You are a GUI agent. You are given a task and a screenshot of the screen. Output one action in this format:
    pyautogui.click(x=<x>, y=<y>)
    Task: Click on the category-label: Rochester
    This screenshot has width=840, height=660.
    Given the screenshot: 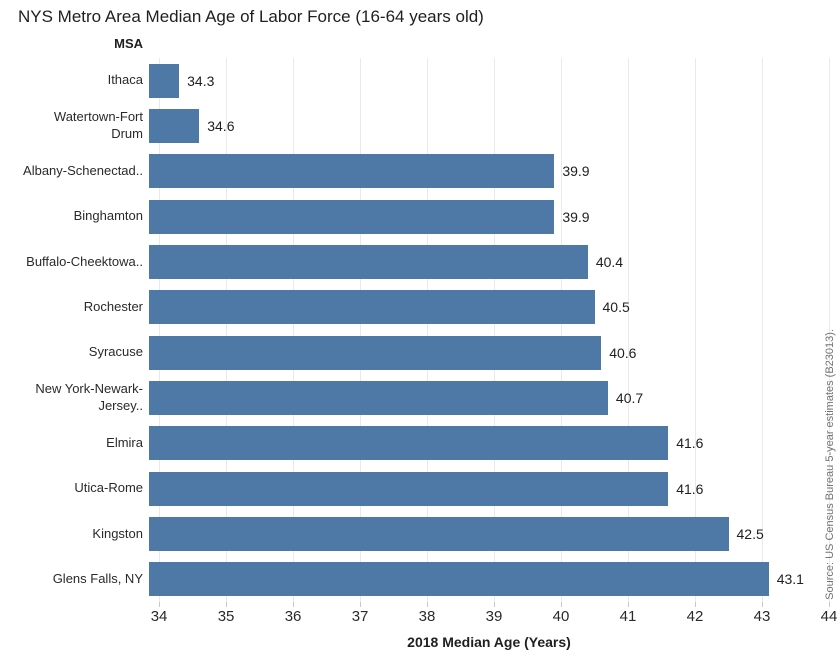 What is the action you would take?
    pyautogui.click(x=71, y=307)
    